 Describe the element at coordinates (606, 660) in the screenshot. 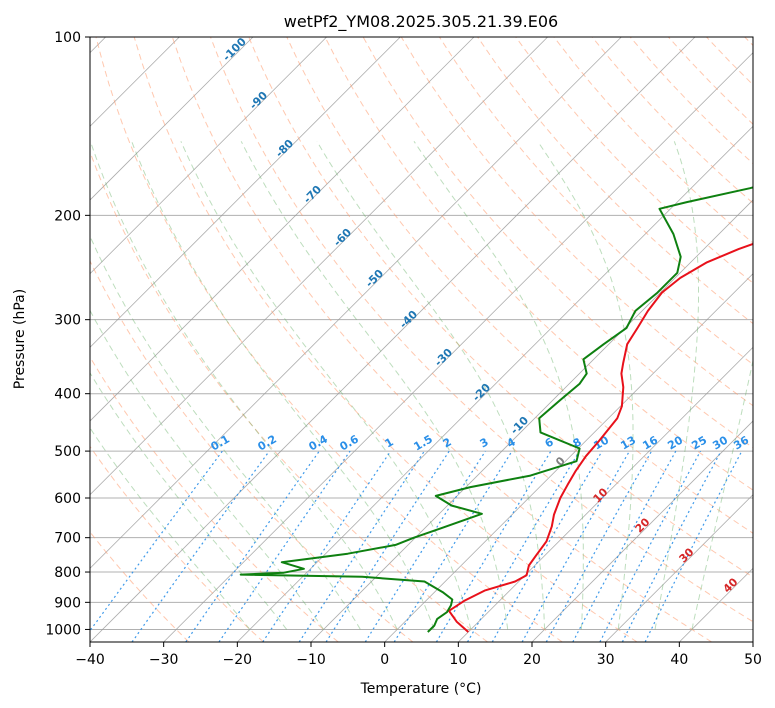

I see `x-tick-label: 30` at that location.